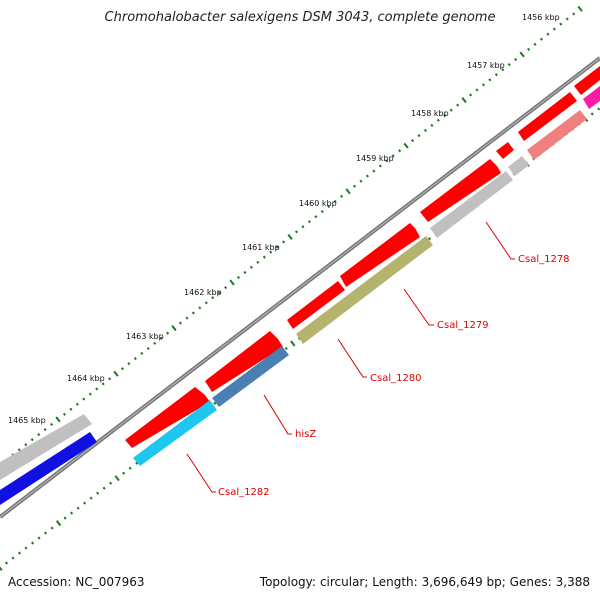 This screenshot has height=600, width=600. Describe the element at coordinates (572, 582) in the screenshot. I see `genes-value: 3,388` at that location.